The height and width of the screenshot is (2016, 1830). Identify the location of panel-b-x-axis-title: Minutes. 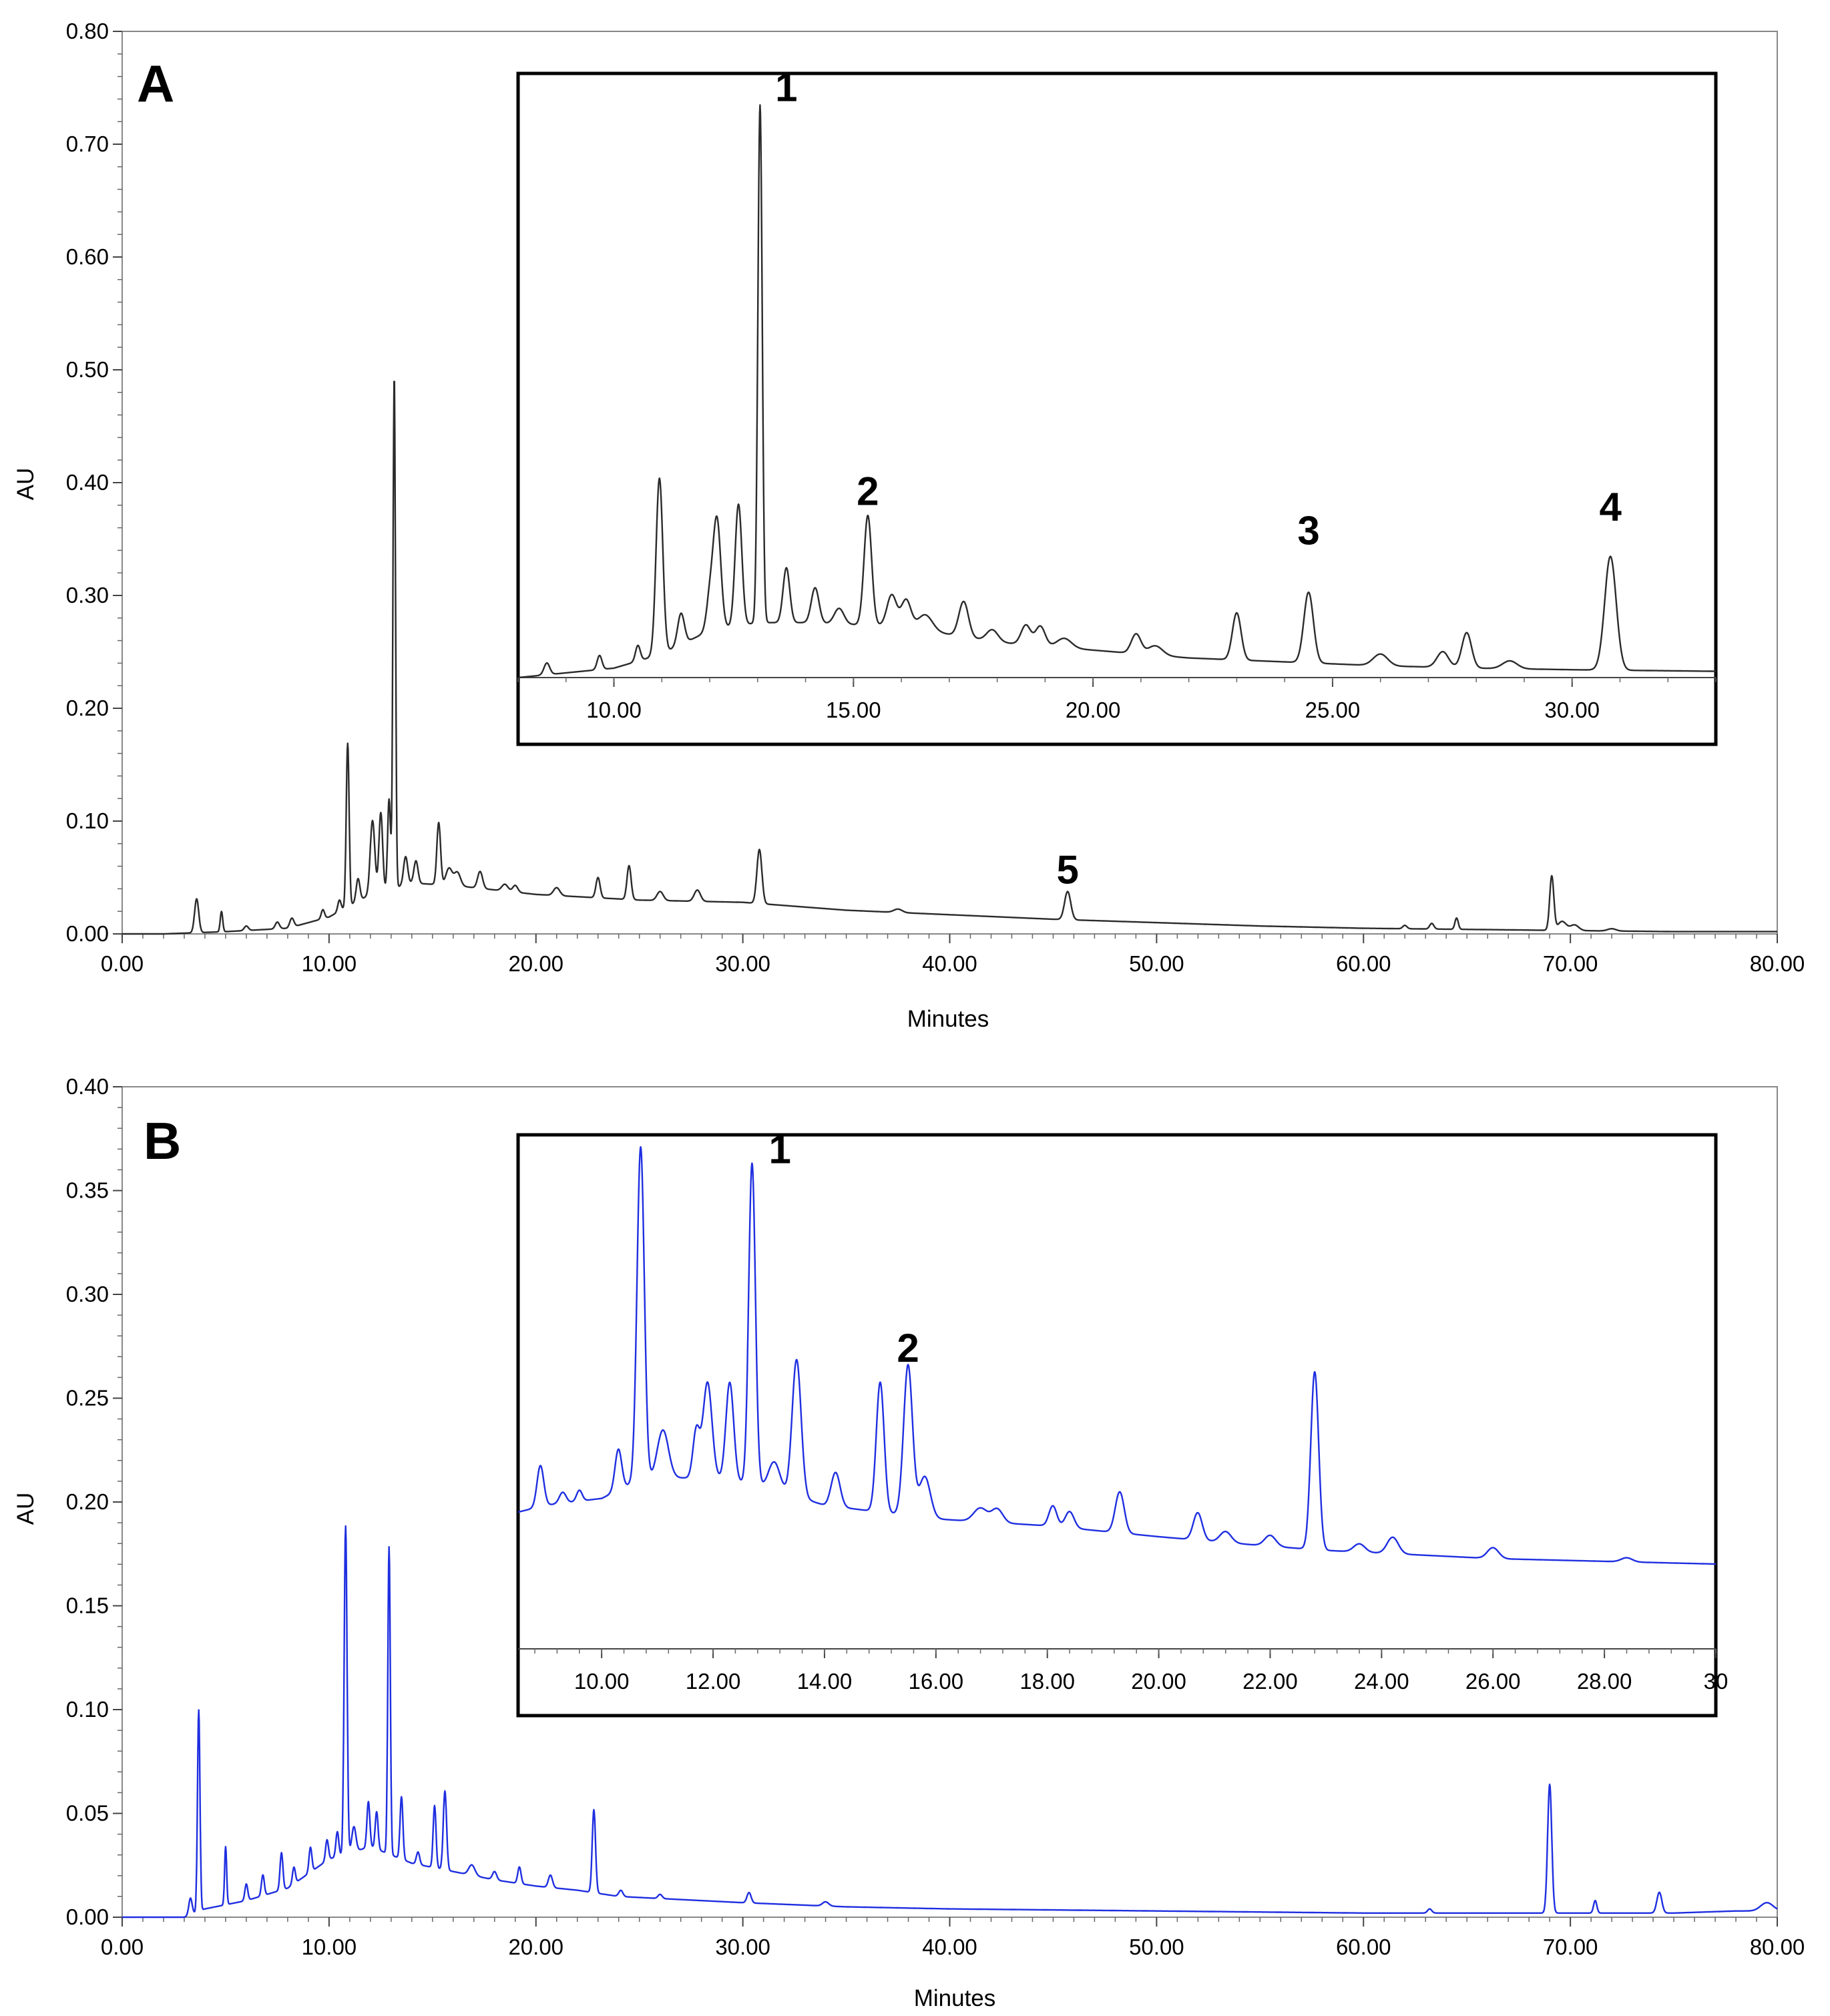
(955, 1998).